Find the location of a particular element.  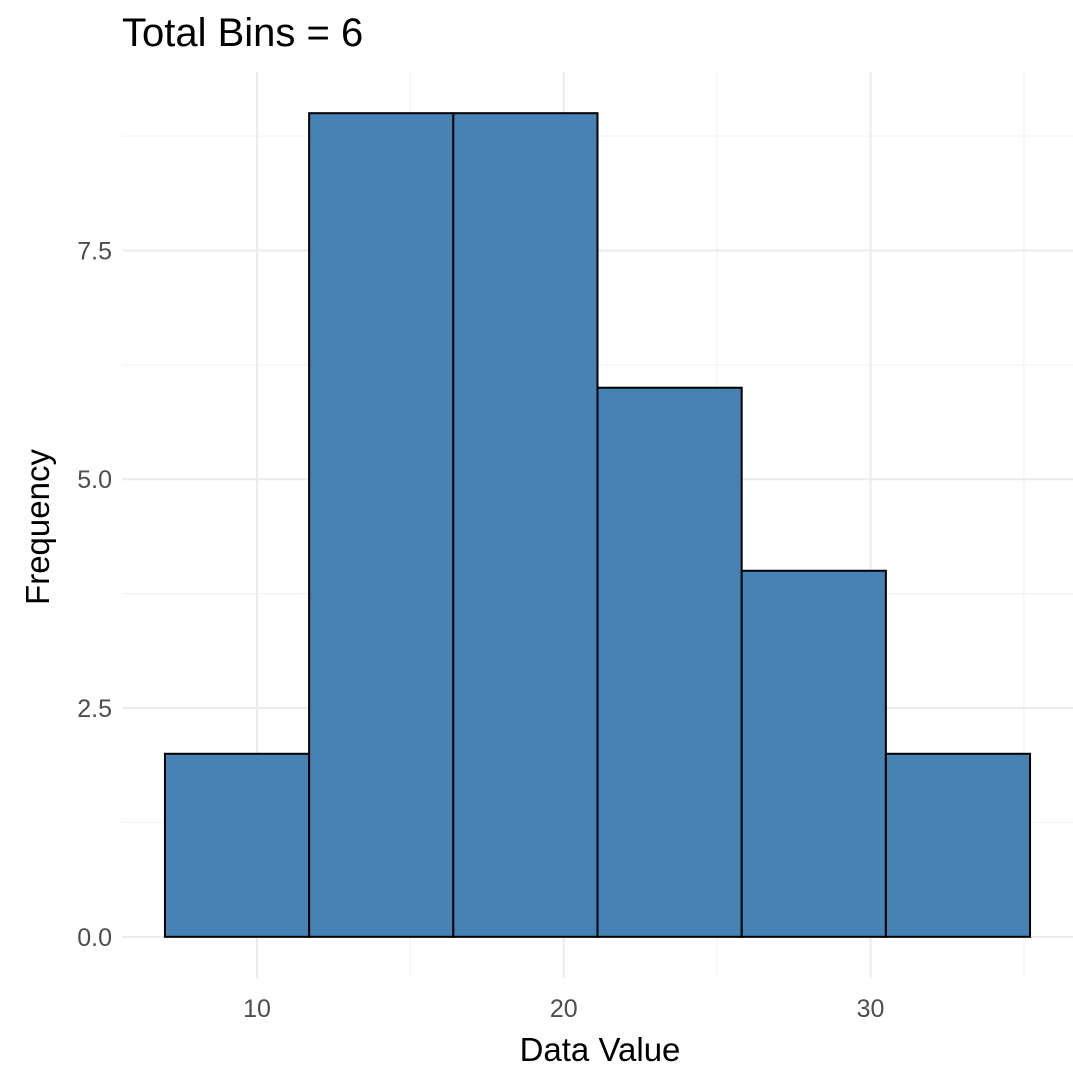

y-tick-label: 2.5 is located at coordinates (94, 709).